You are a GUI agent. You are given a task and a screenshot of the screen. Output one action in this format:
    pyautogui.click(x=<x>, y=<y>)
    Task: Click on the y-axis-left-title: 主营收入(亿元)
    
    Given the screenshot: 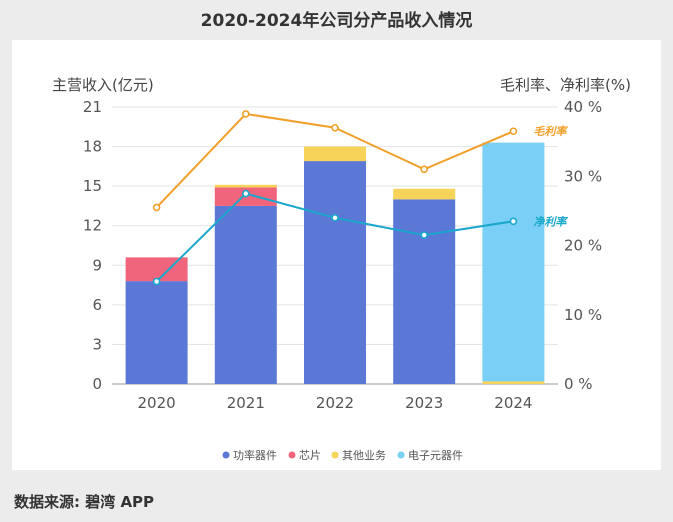 What is the action you would take?
    pyautogui.click(x=103, y=85)
    